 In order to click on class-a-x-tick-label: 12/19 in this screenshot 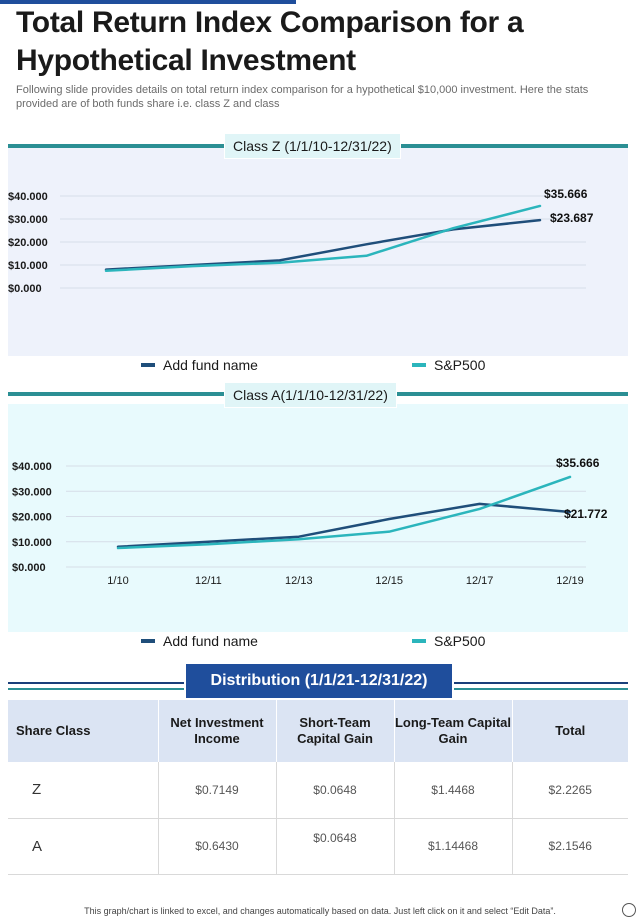, I will do `click(570, 581)`.